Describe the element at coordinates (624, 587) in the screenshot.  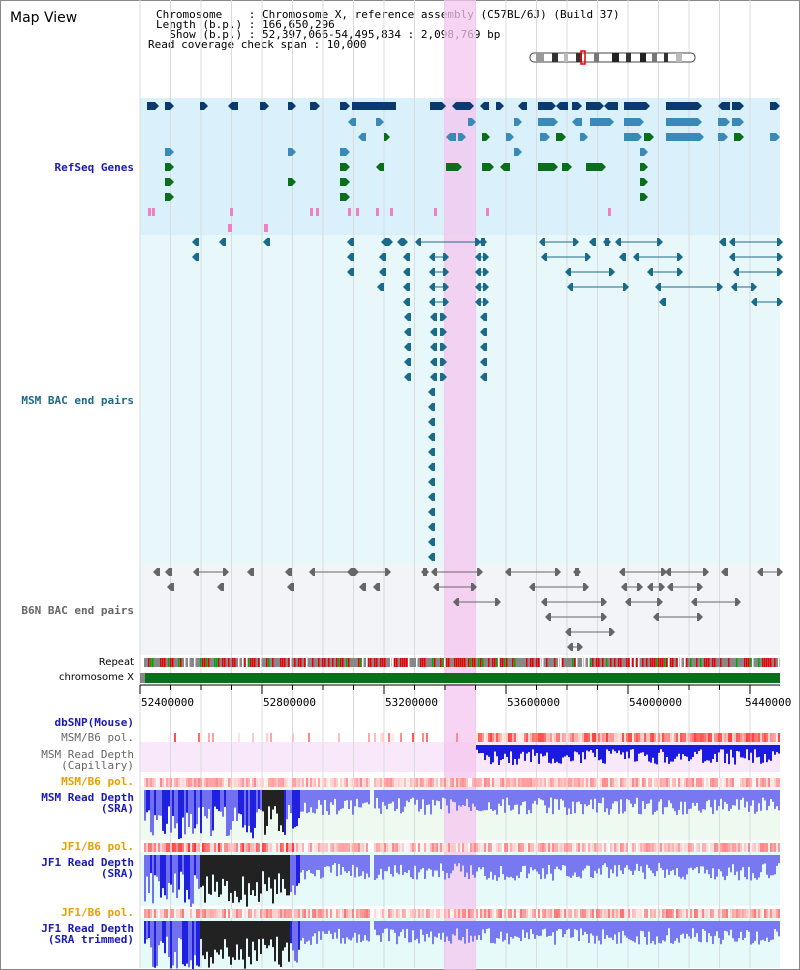
I see `b6n-bac-end` at that location.